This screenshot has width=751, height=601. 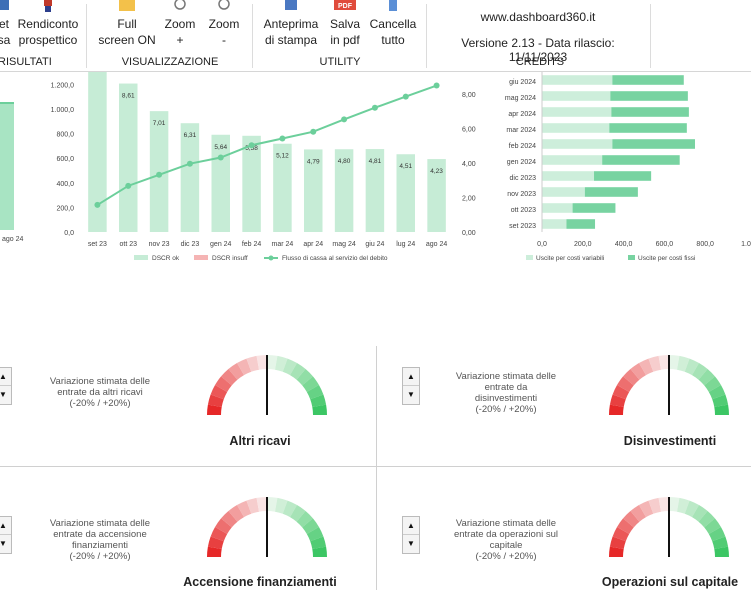 What do you see at coordinates (86, 36) in the screenshot?
I see `separator` at bounding box center [86, 36].